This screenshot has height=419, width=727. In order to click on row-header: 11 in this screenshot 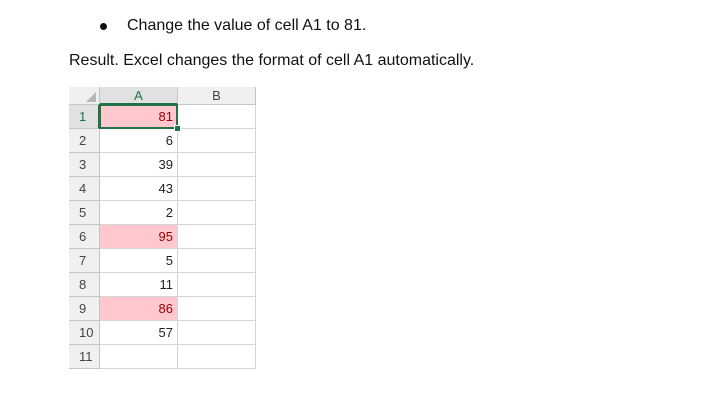, I will do `click(84, 357)`.